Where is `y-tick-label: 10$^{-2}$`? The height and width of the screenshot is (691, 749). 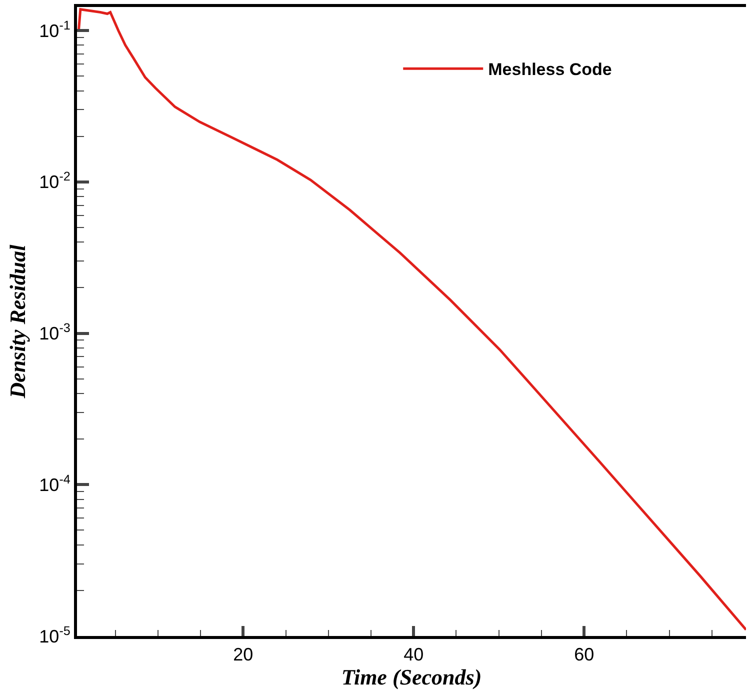 y-tick-label: 10$^{-2}$ is located at coordinates (54, 181).